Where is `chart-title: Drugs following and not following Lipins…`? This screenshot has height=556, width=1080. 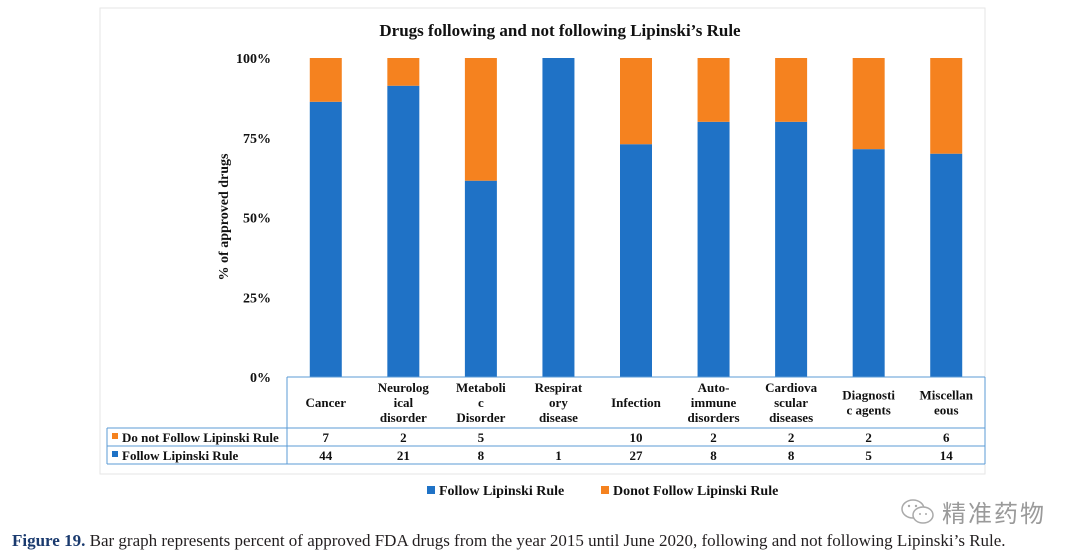
chart-title: Drugs following and not following Lipins… is located at coordinates (560, 30).